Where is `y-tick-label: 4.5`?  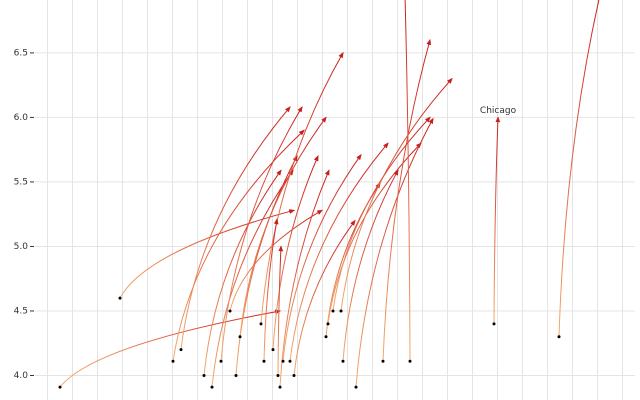 y-tick-label: 4.5 is located at coordinates (21, 311).